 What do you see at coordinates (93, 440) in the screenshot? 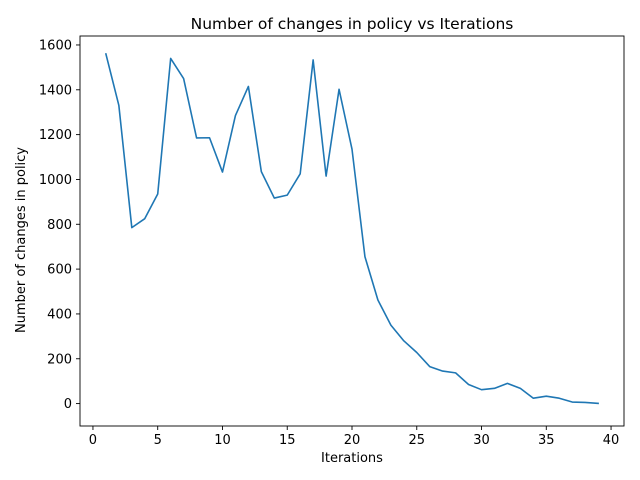
I see `x-tick-label: 0` at bounding box center [93, 440].